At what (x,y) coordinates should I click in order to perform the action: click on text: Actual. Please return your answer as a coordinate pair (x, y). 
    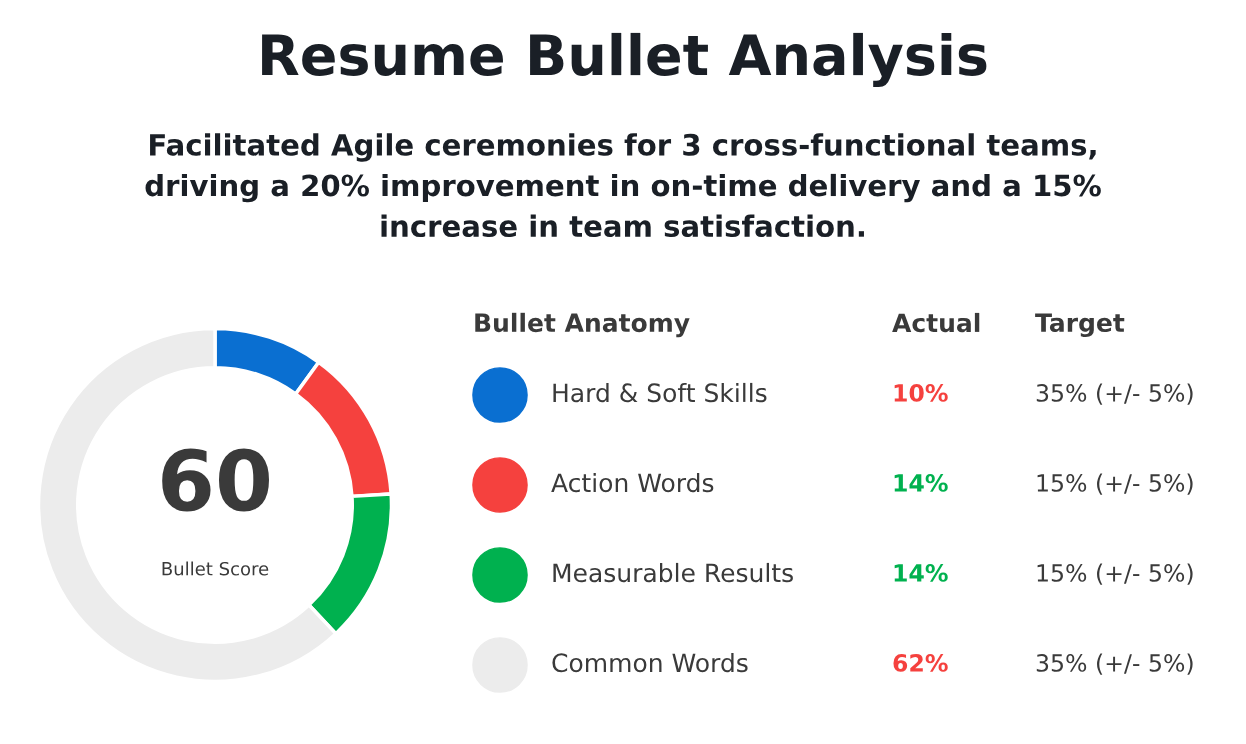
    Looking at the image, I should click on (936, 322).